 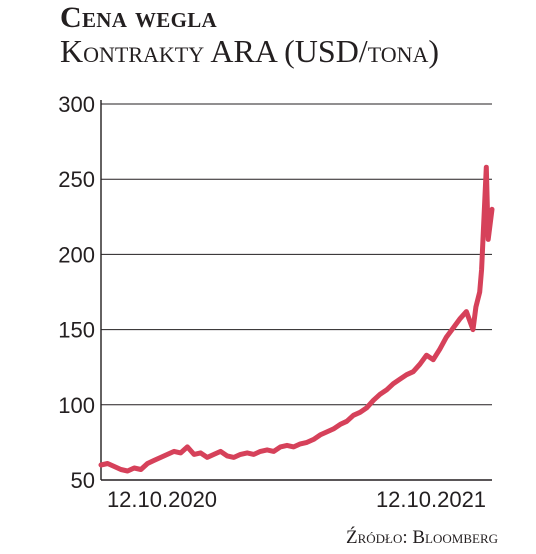 What do you see at coordinates (250, 51) in the screenshot?
I see `chart-subtitle: Kontrakty ARA (USD/tona)` at bounding box center [250, 51].